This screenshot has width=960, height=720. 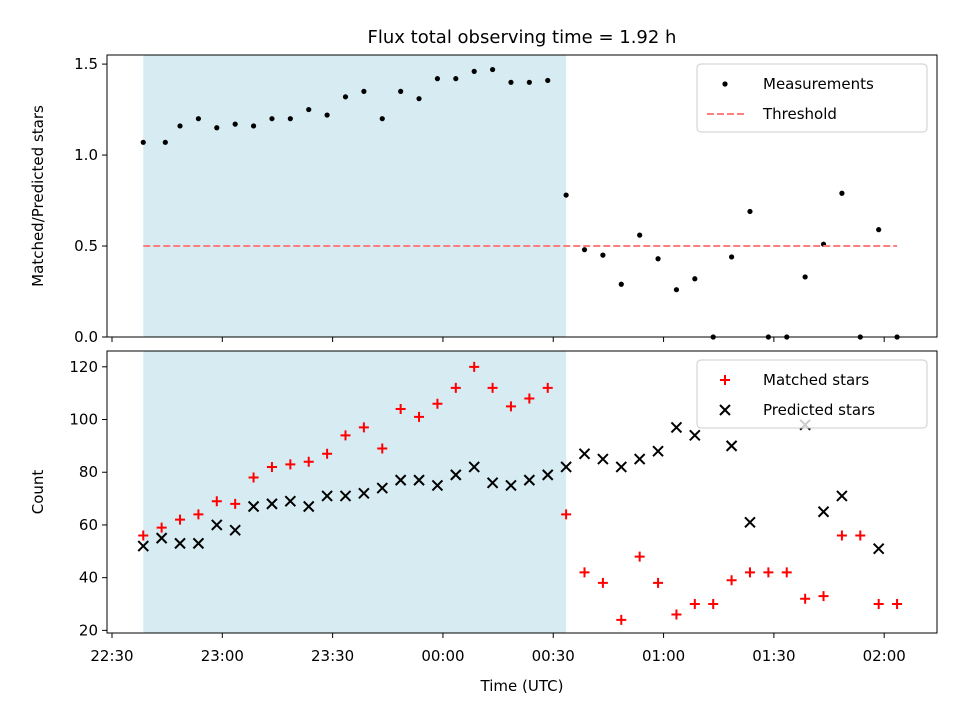 What do you see at coordinates (83, 367) in the screenshot?
I see `y-tick-label: 120` at bounding box center [83, 367].